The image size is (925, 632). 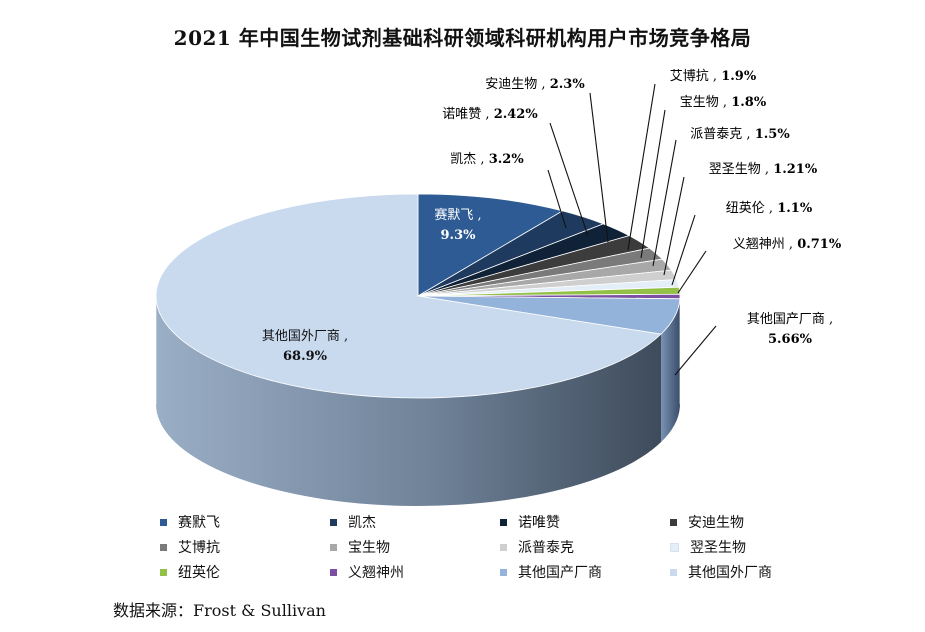 I want to click on legend-item: 翌圣生物, so click(x=708, y=547).